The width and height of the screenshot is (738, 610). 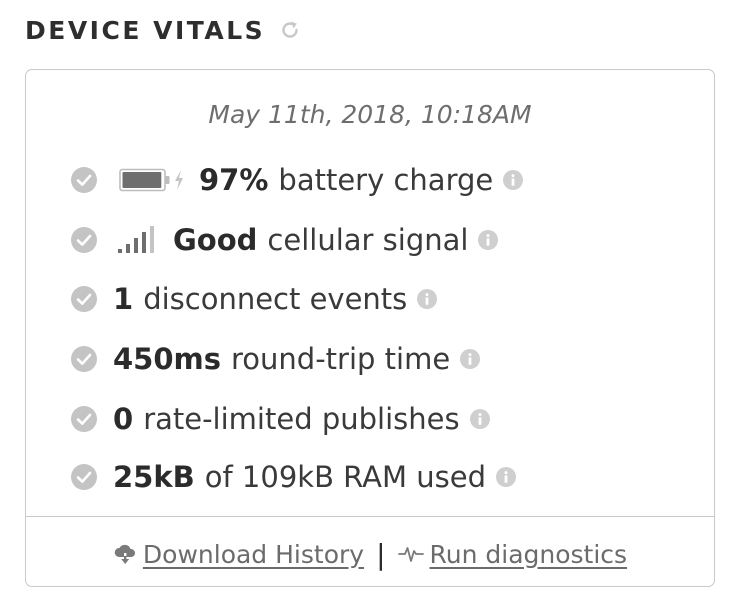 I want to click on vital-row-signal: Good cellular signal, so click(x=284, y=240).